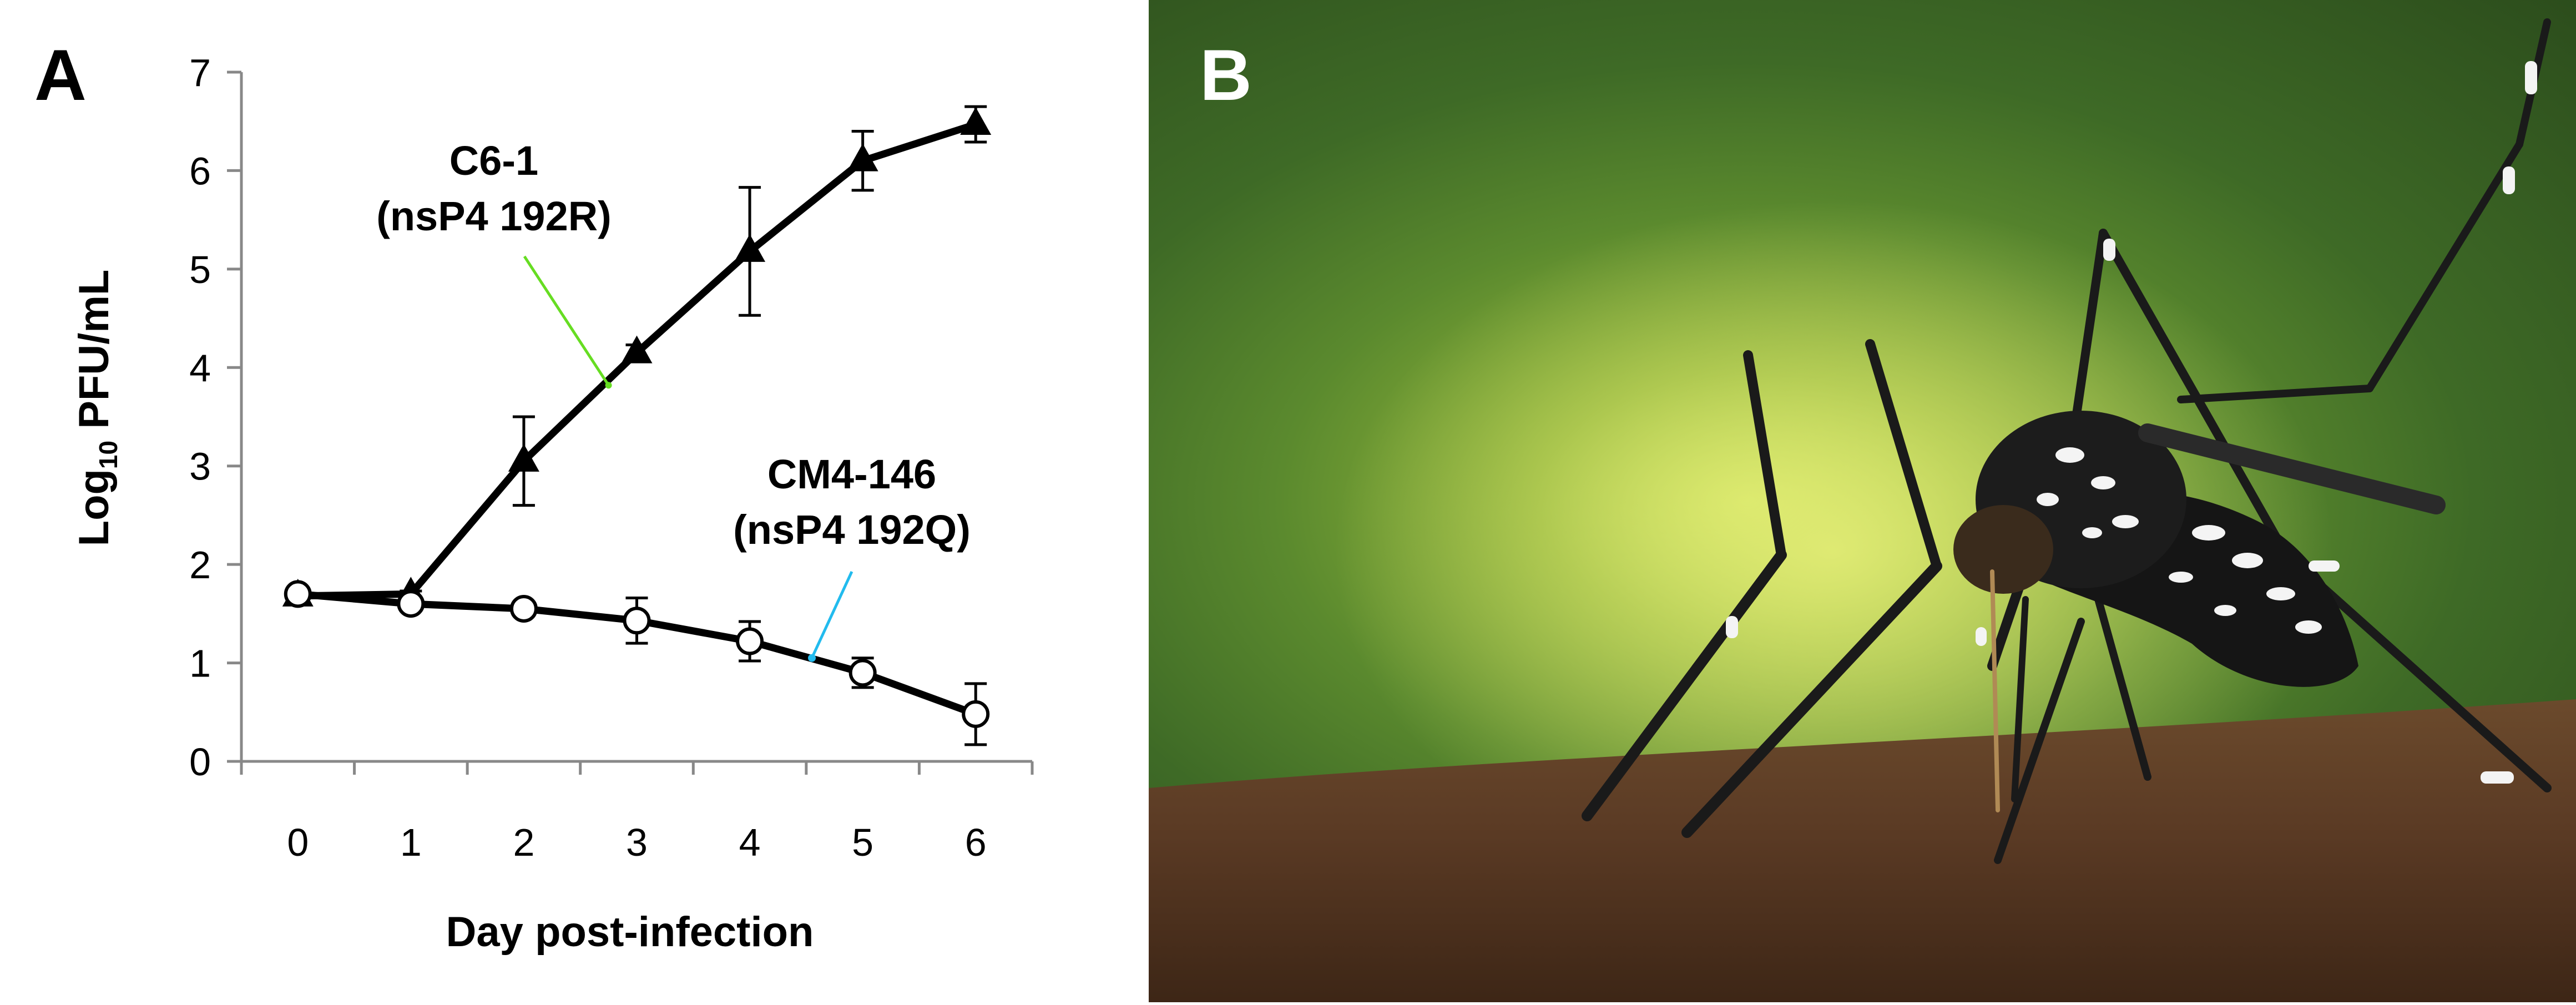 The image size is (2576, 1005). Describe the element at coordinates (200, 663) in the screenshot. I see `y-tick-label: 1` at that location.